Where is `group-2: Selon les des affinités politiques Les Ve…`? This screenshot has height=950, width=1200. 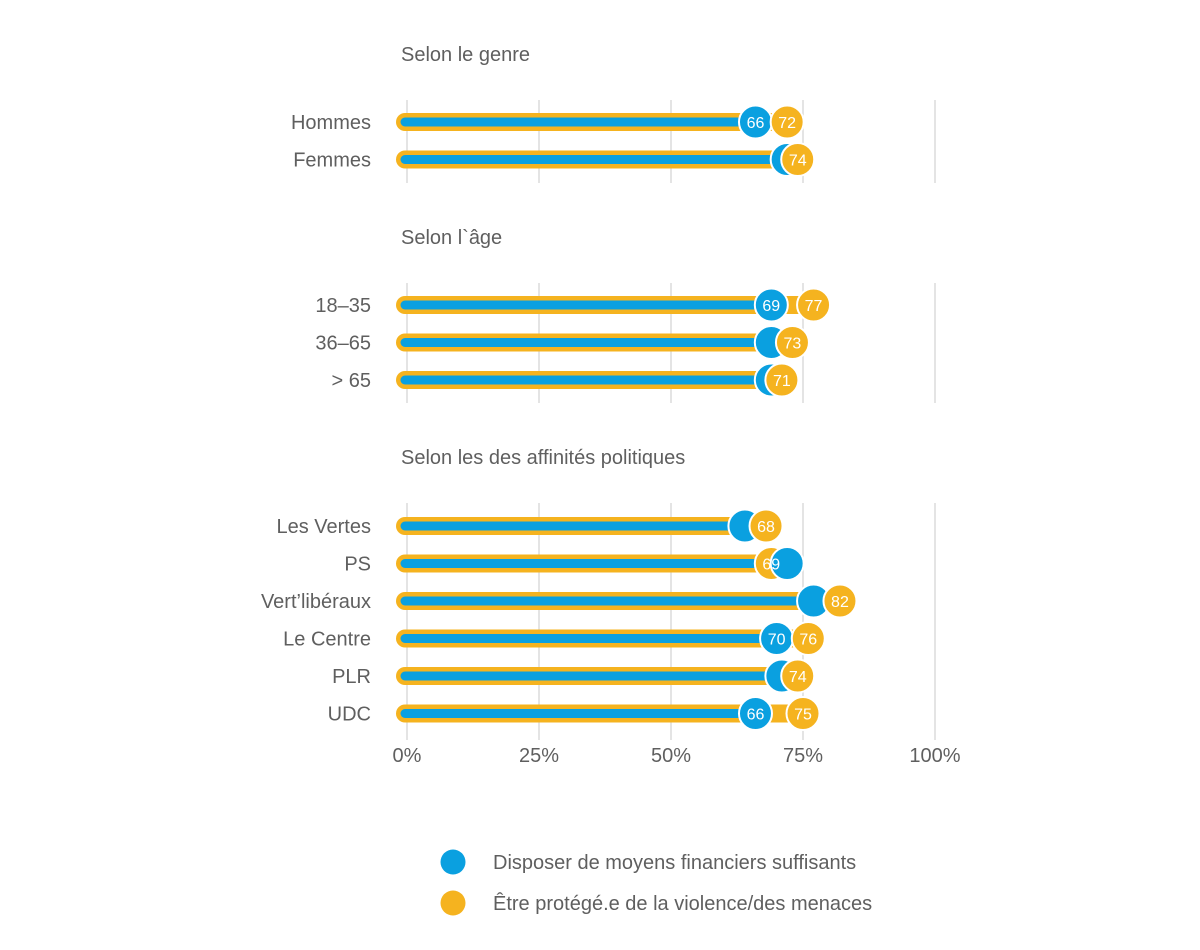 group-2: Selon les des affinités politiques Les Ve… is located at coordinates (559, 589).